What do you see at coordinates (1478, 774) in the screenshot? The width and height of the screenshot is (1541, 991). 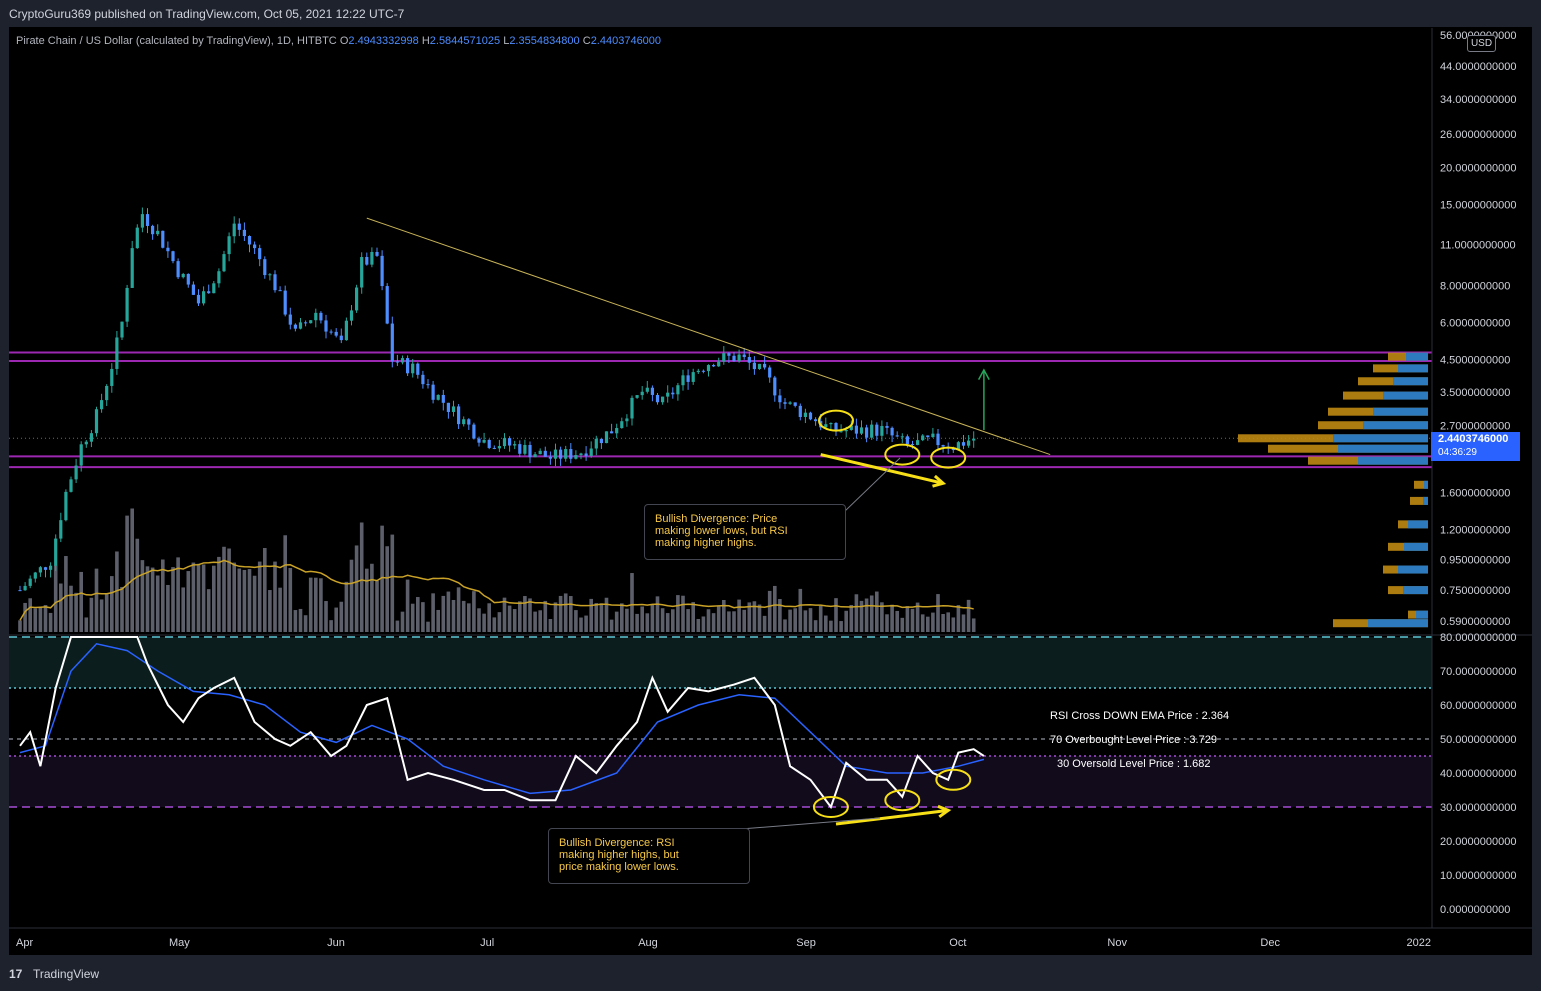 I see `rsi-tick-label: 40.0000000000` at bounding box center [1478, 774].